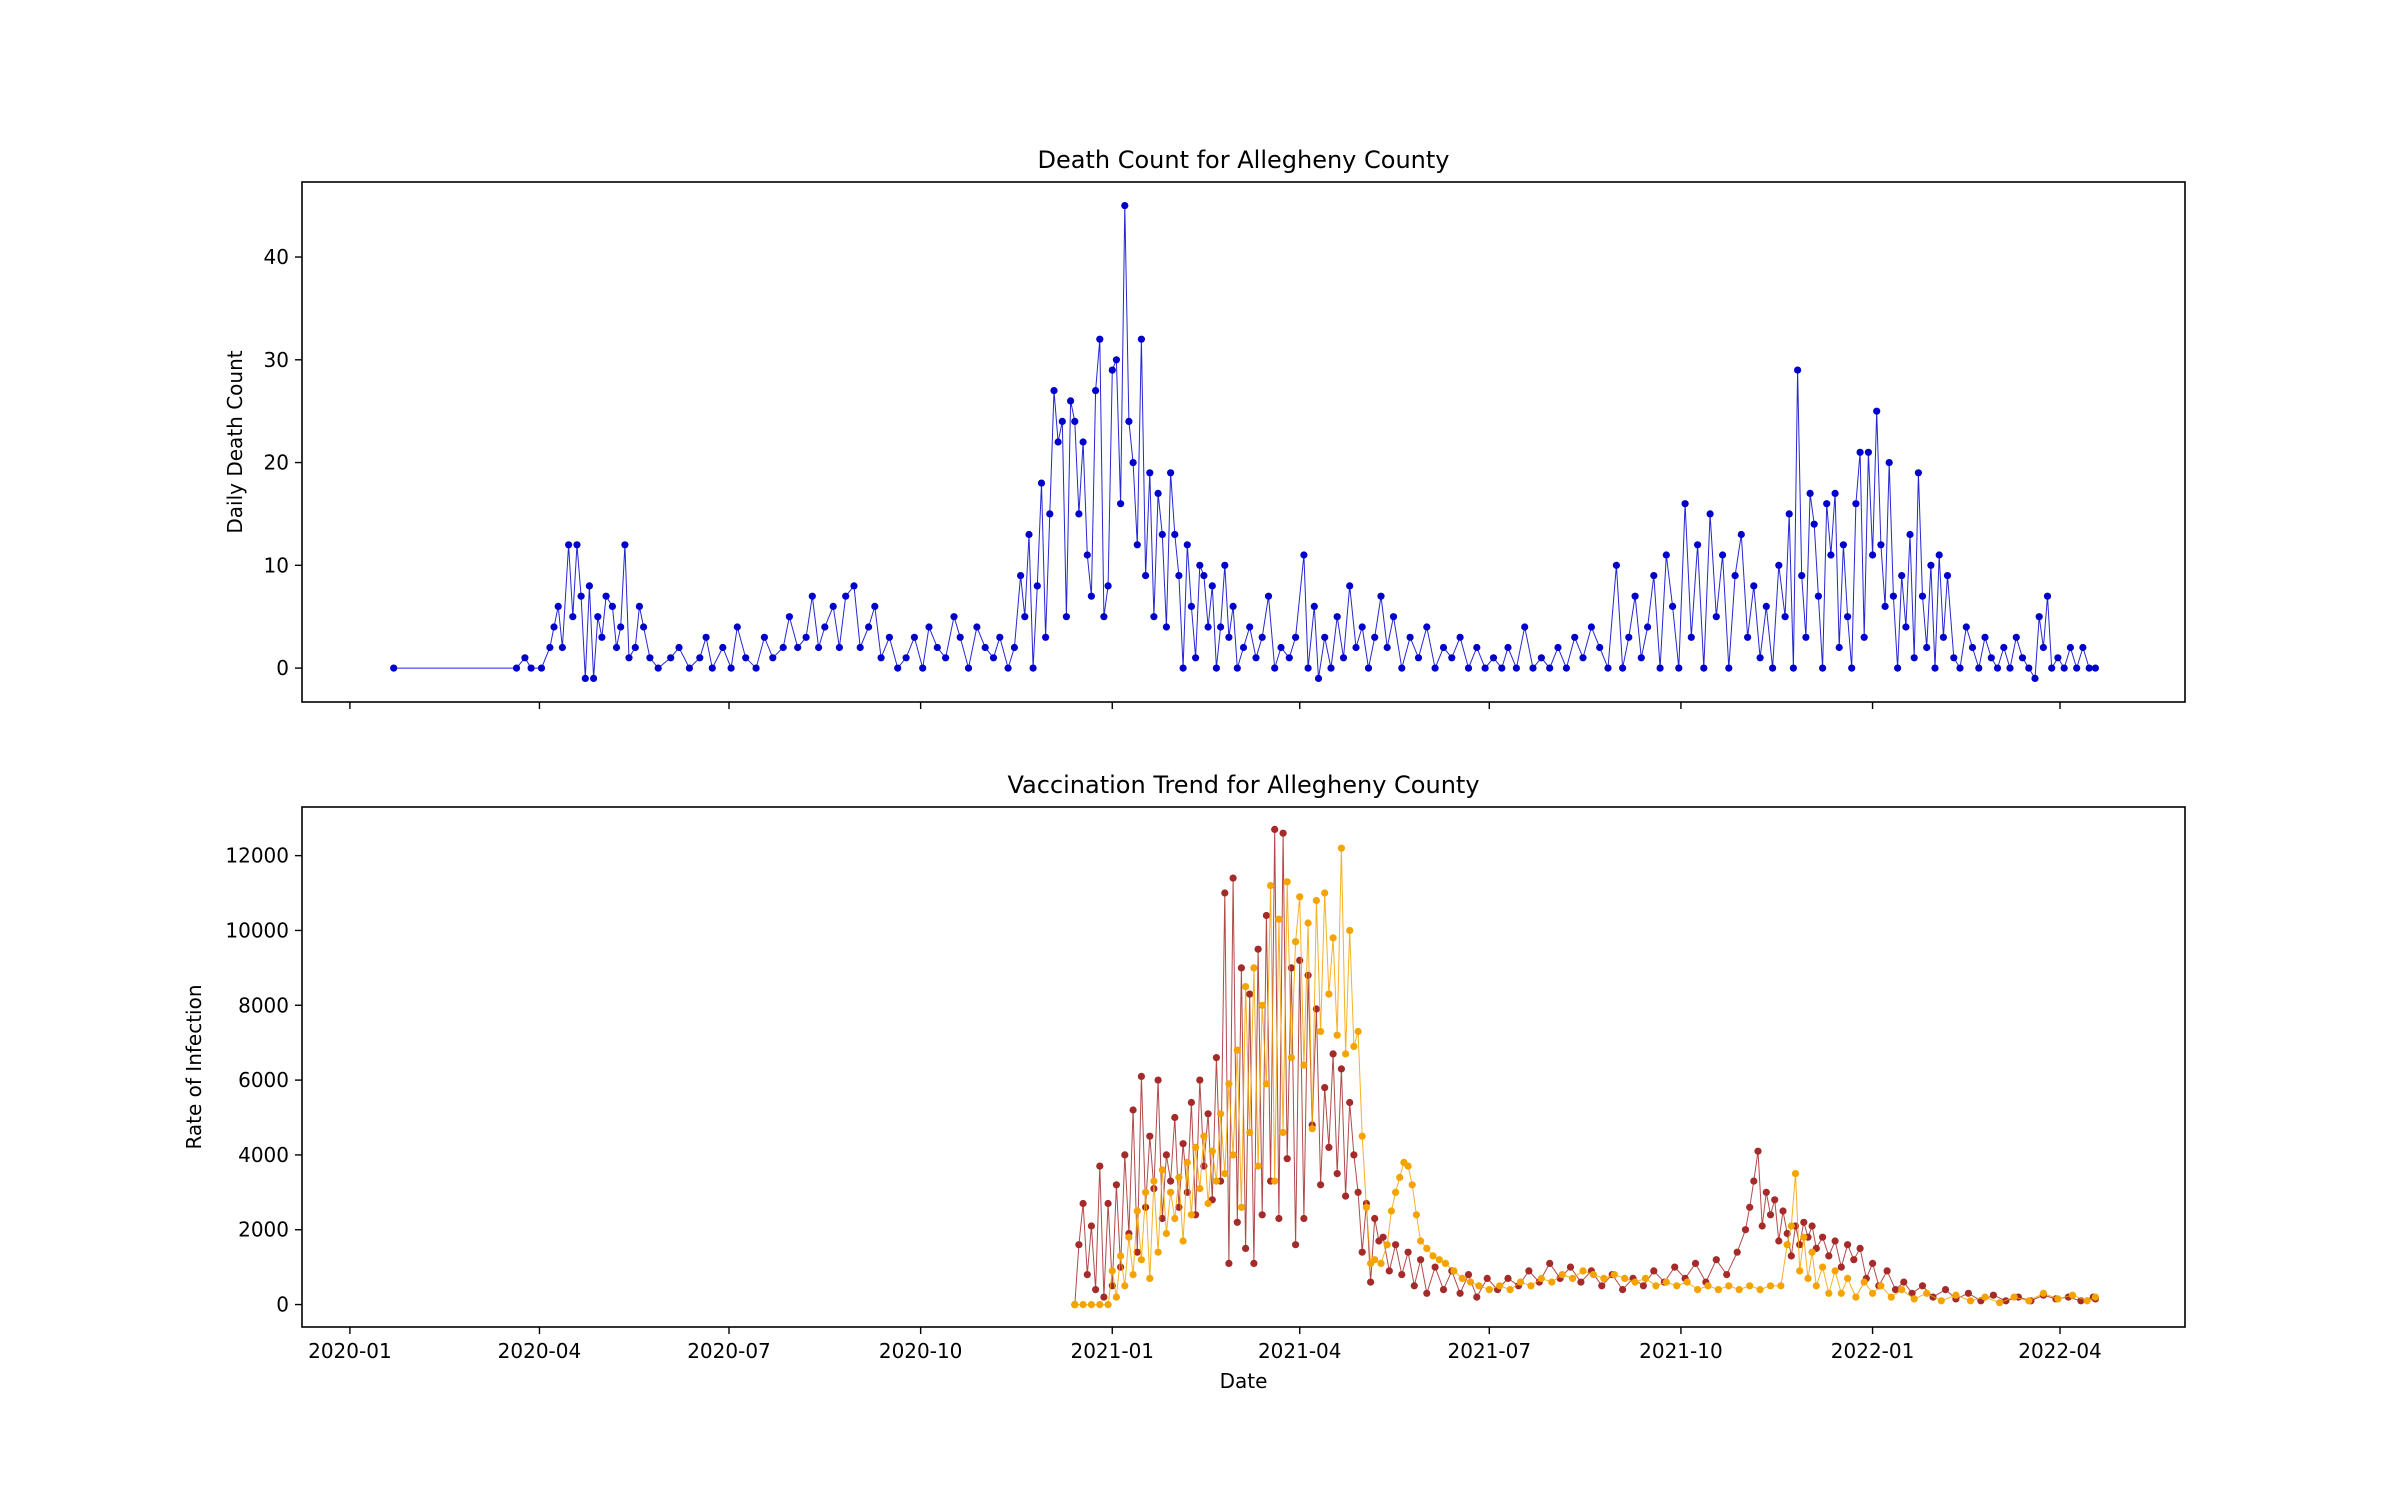 This screenshot has height=1500, width=2400. Describe the element at coordinates (276, 565) in the screenshot. I see `y-tick-label: 10` at that location.